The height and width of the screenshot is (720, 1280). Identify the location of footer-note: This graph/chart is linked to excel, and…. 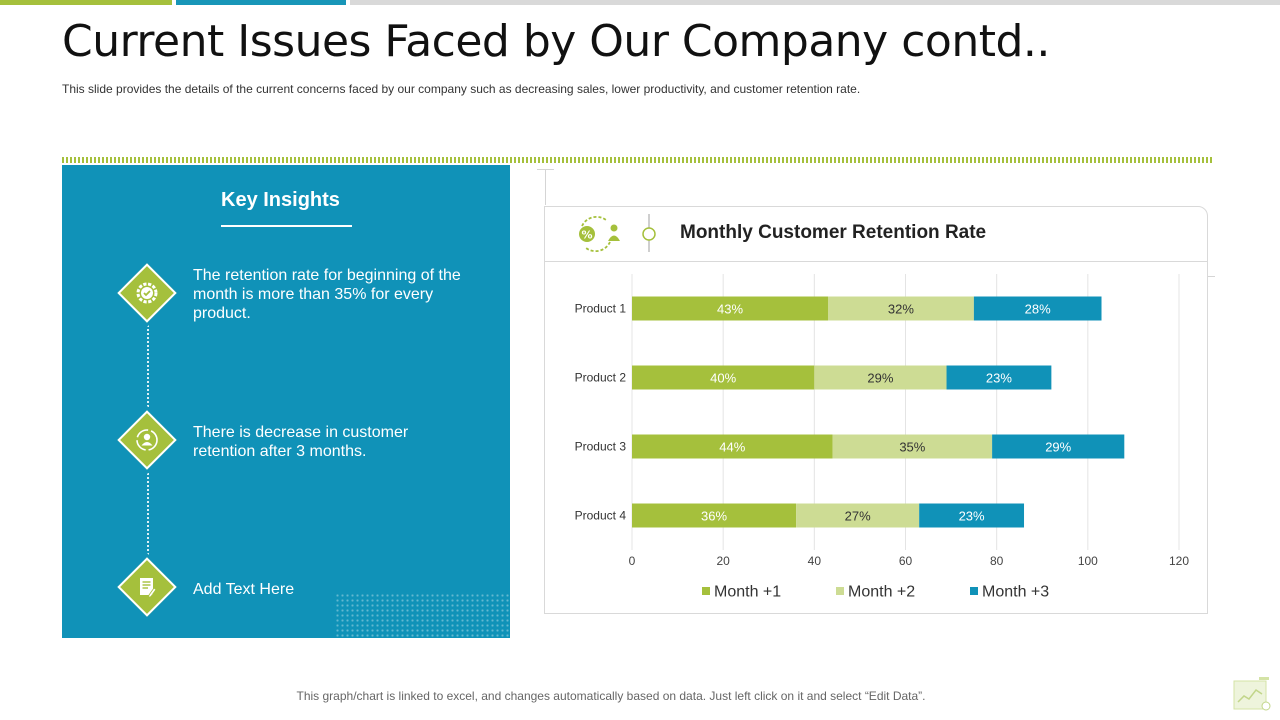
(611, 696).